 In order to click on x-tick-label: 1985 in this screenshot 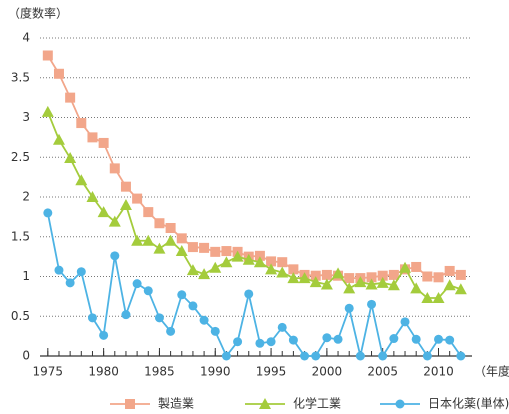, I will do `click(159, 372)`.